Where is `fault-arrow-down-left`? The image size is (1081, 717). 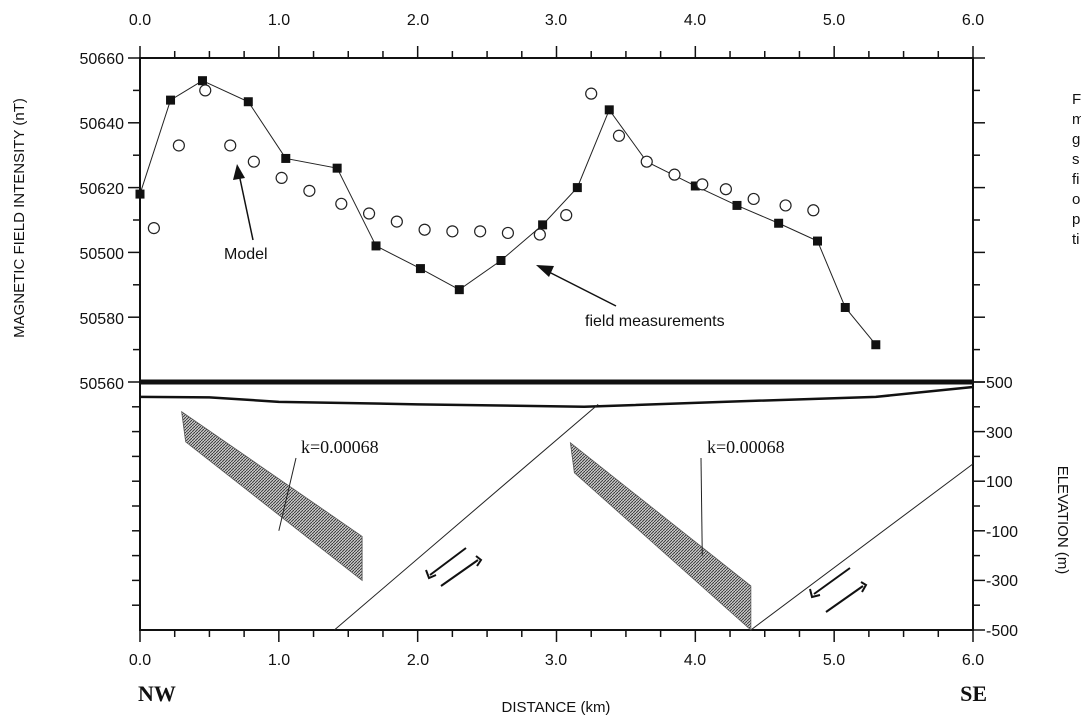 fault-arrow-down-left is located at coordinates (448, 561).